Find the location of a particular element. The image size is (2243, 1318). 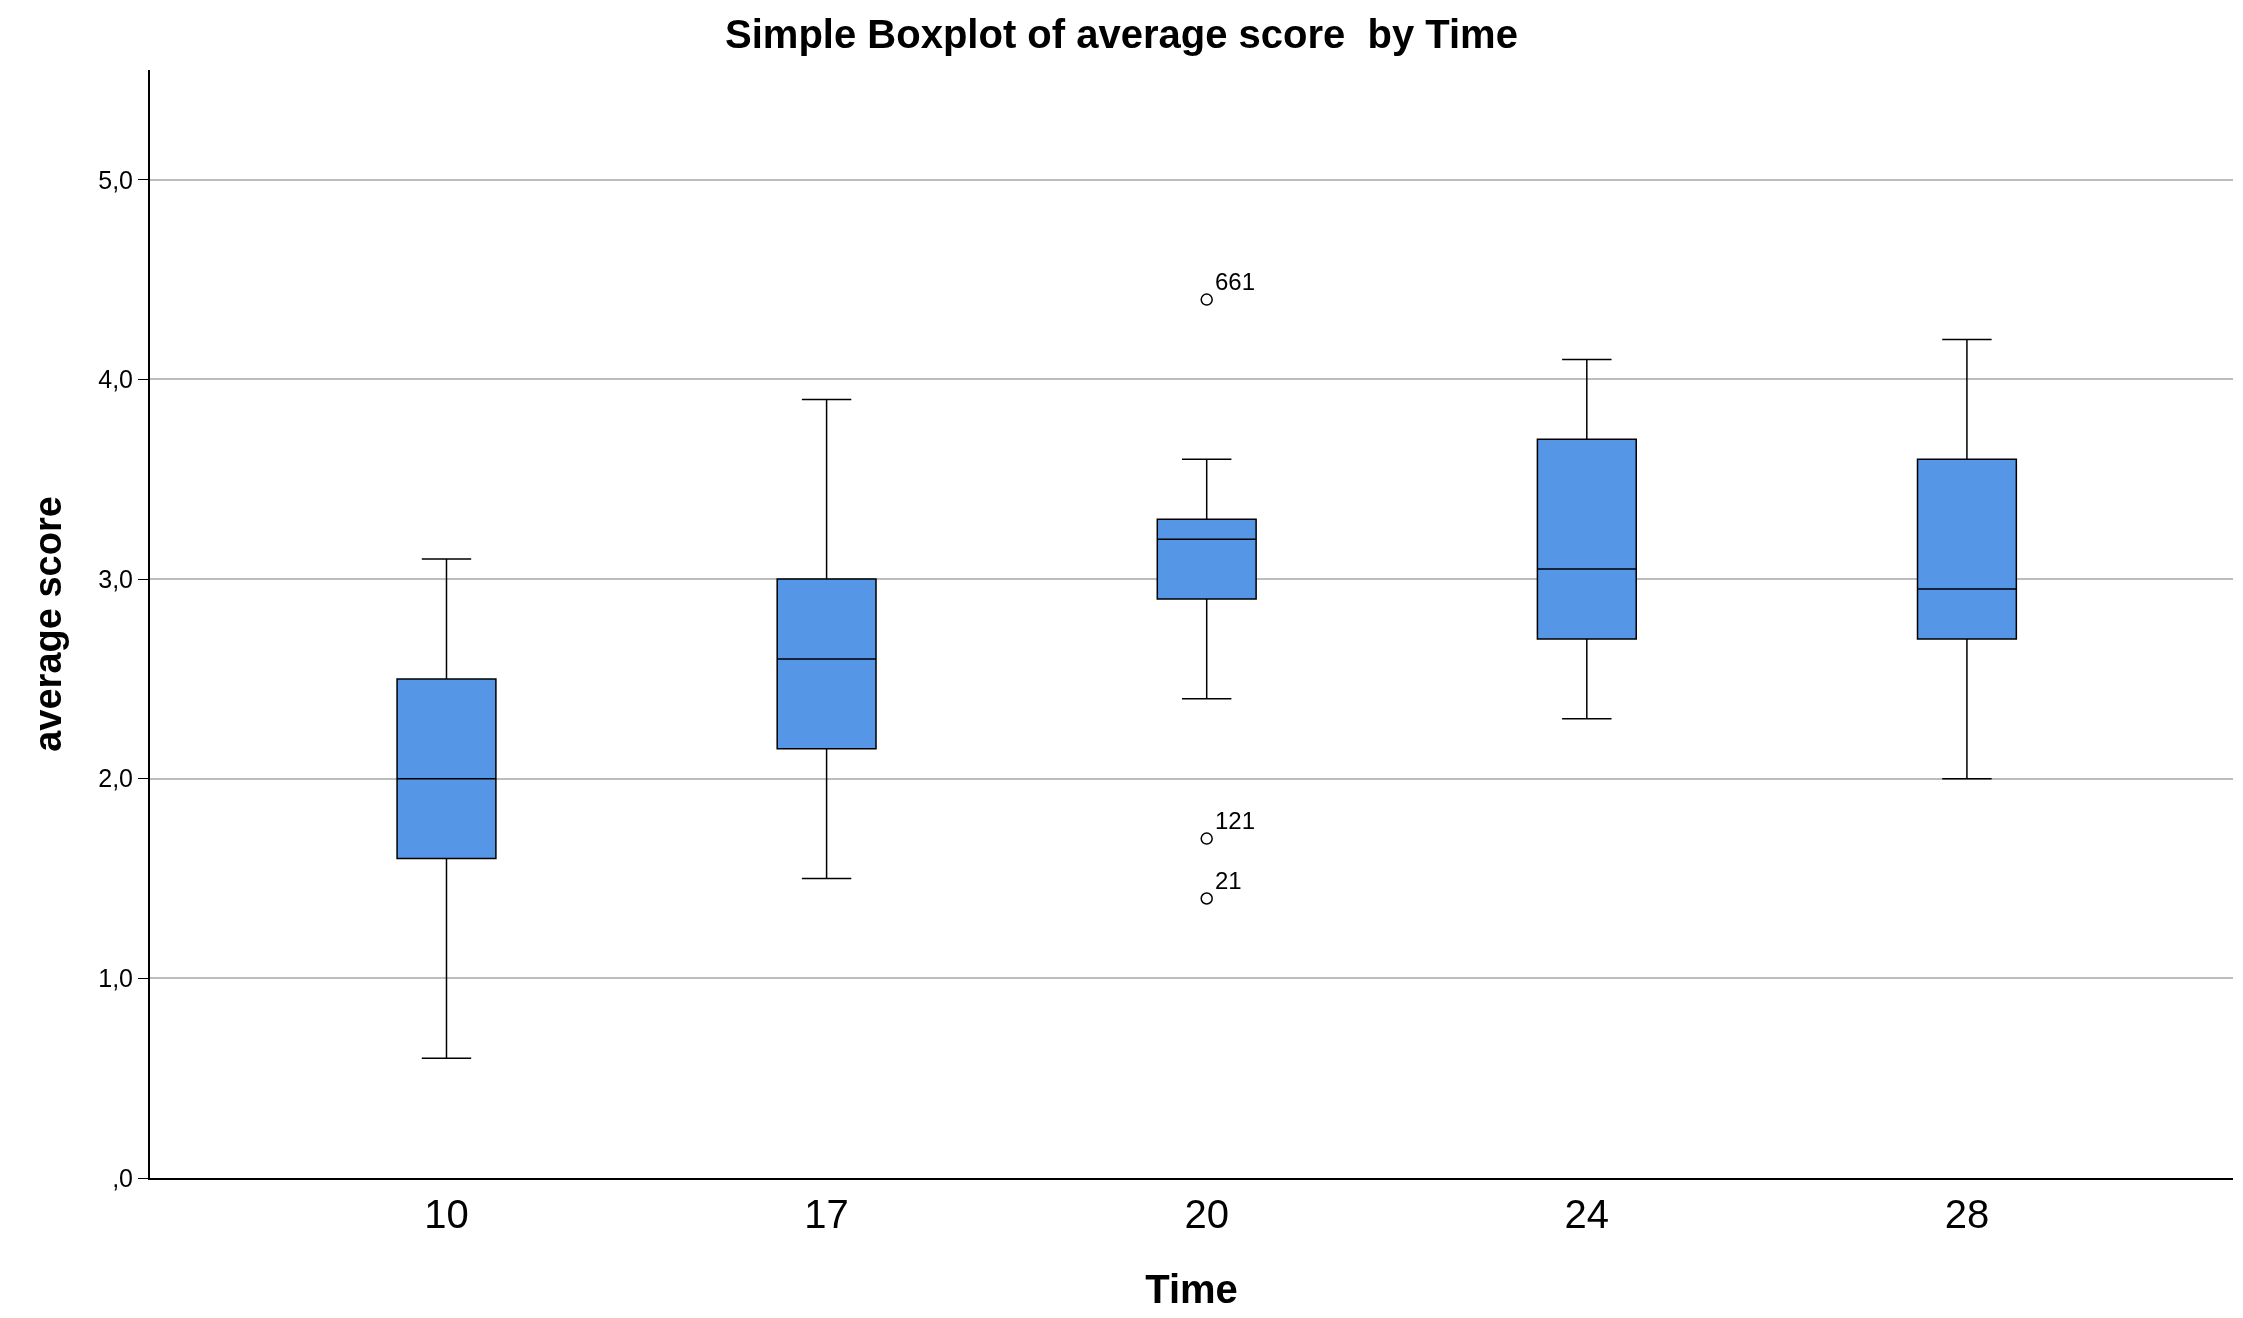

y-tick-label: 2,0 is located at coordinates (115, 778).